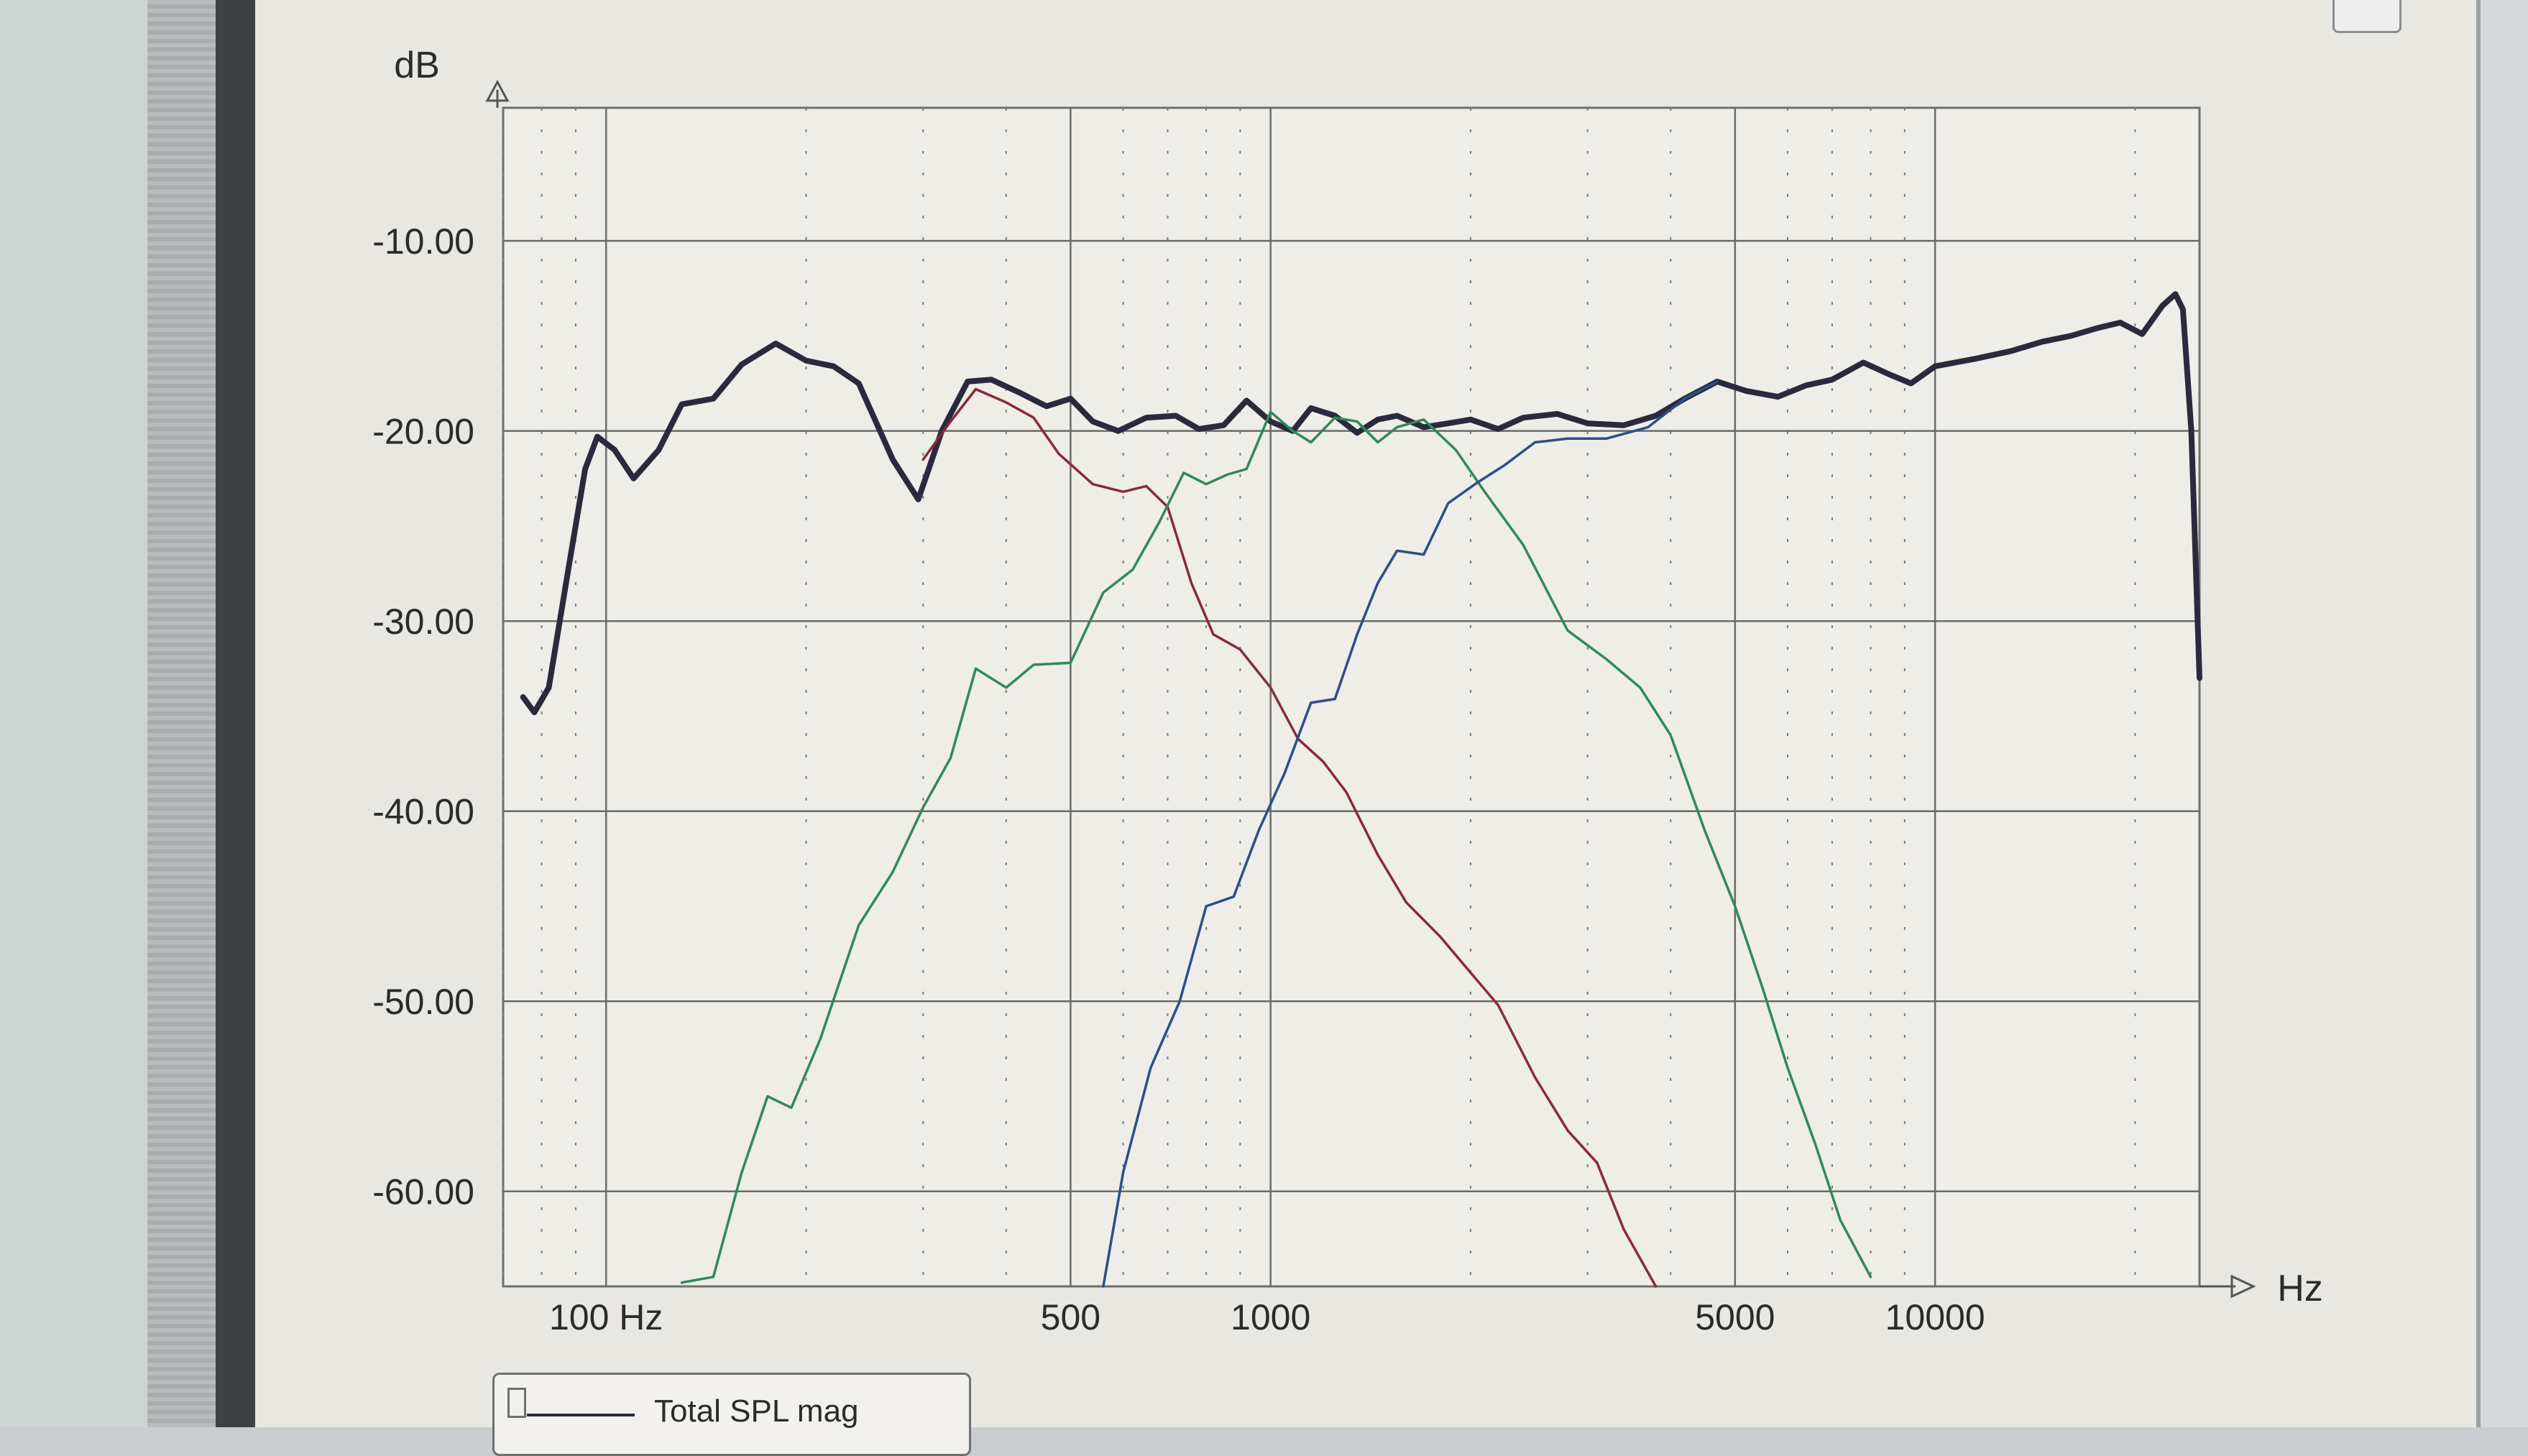  Describe the element at coordinates (417, 65) in the screenshot. I see `y-axis-label: dB` at that location.